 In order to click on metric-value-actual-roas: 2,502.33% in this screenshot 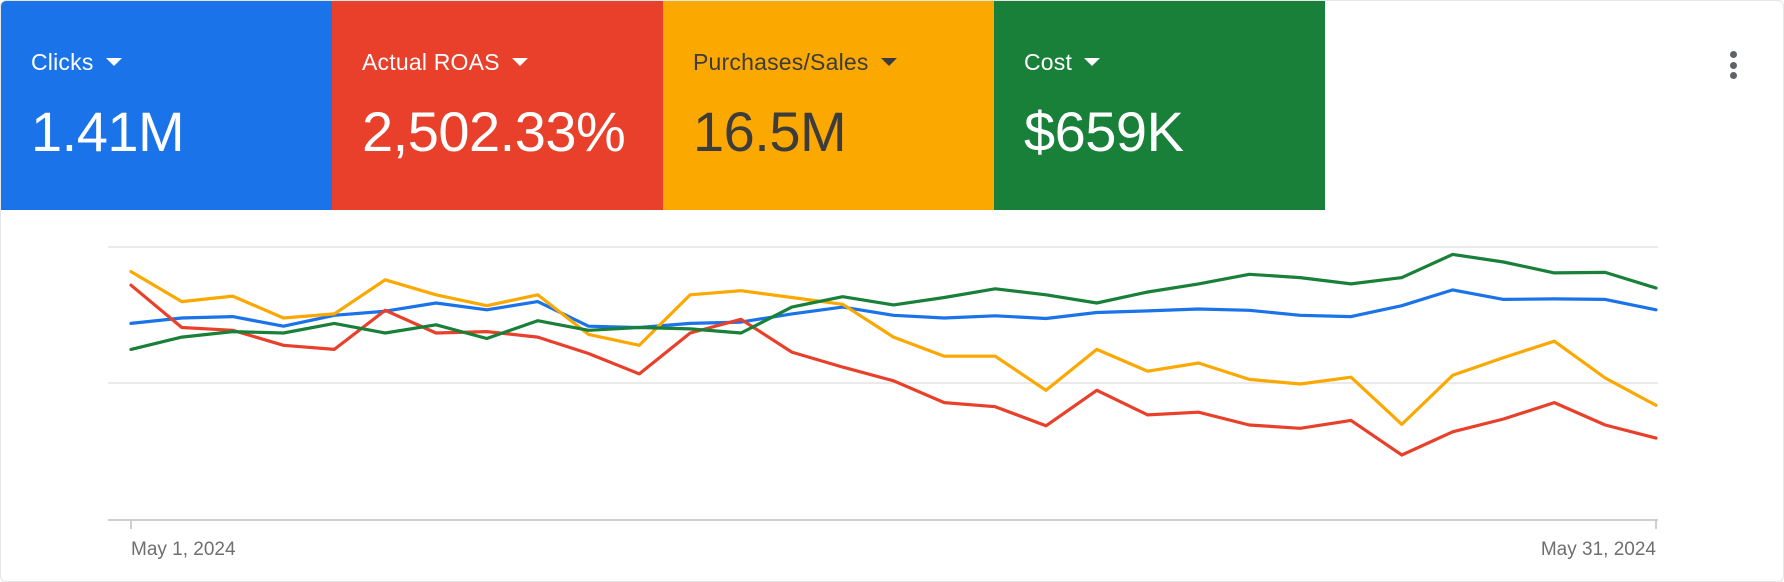, I will do `click(494, 131)`.